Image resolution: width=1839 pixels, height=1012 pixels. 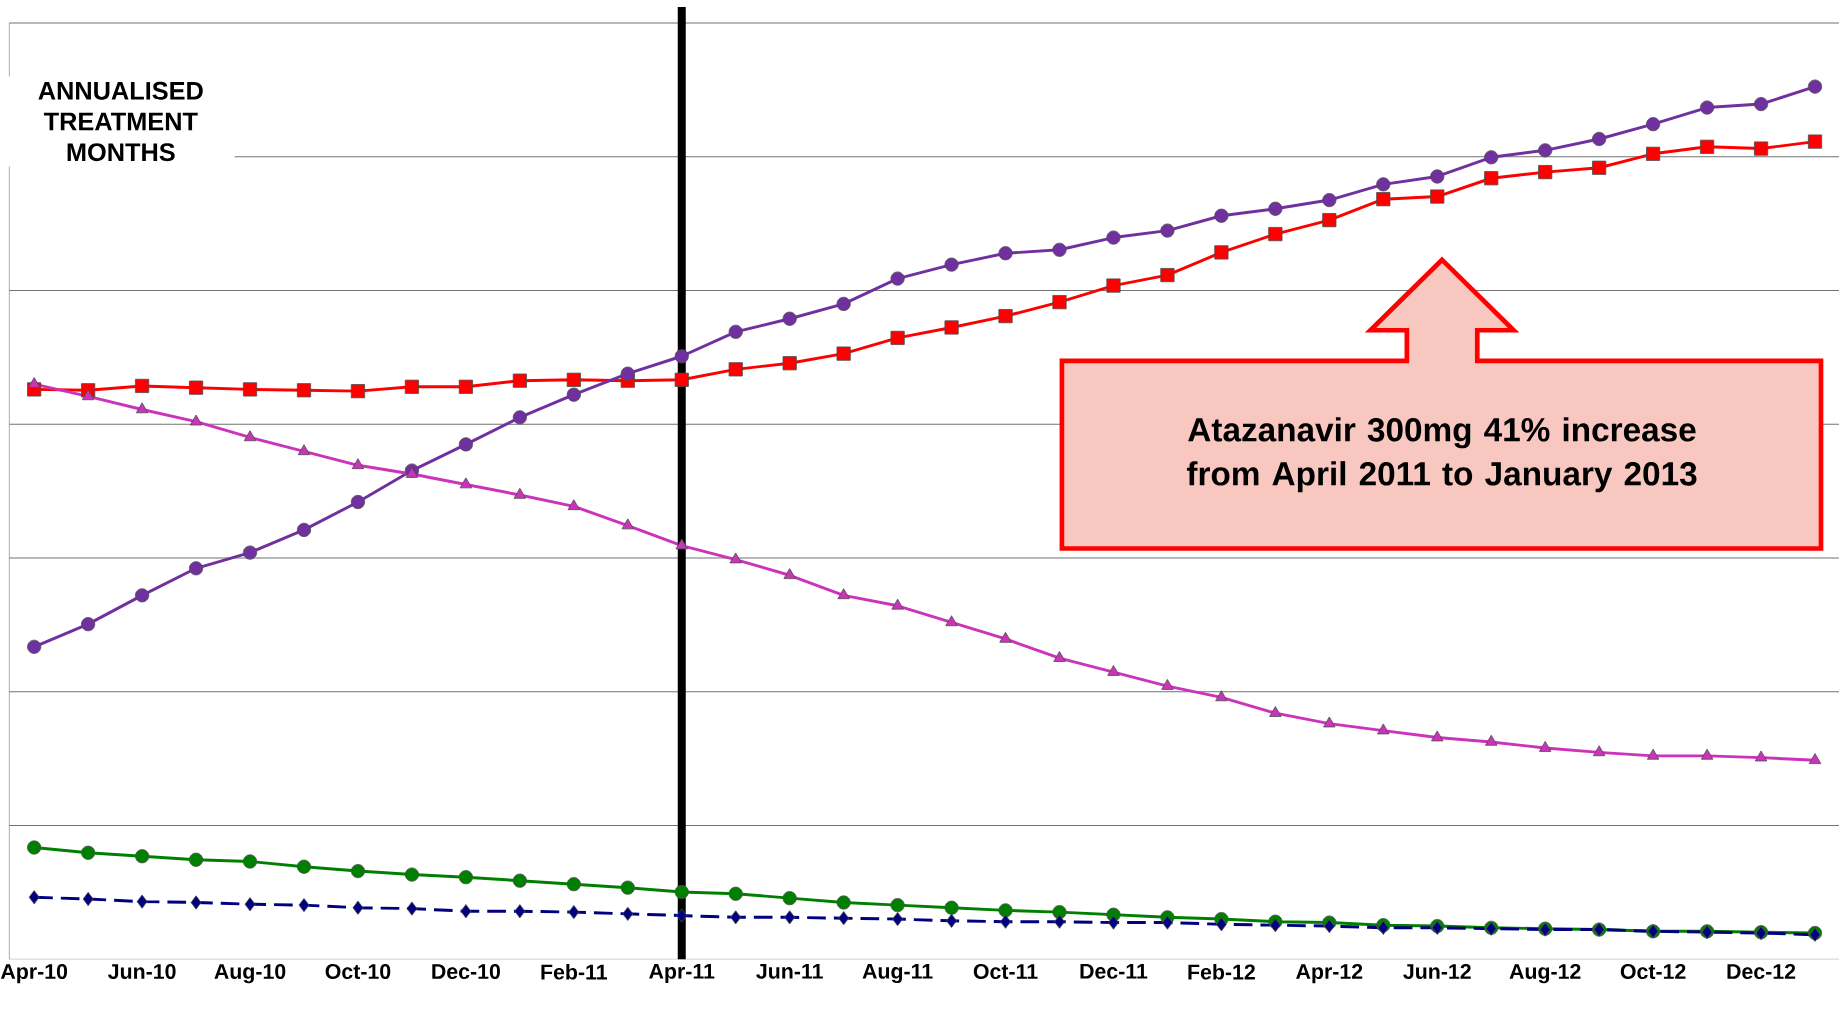 I want to click on x-tick-label: Dec-11, so click(x=1114, y=971).